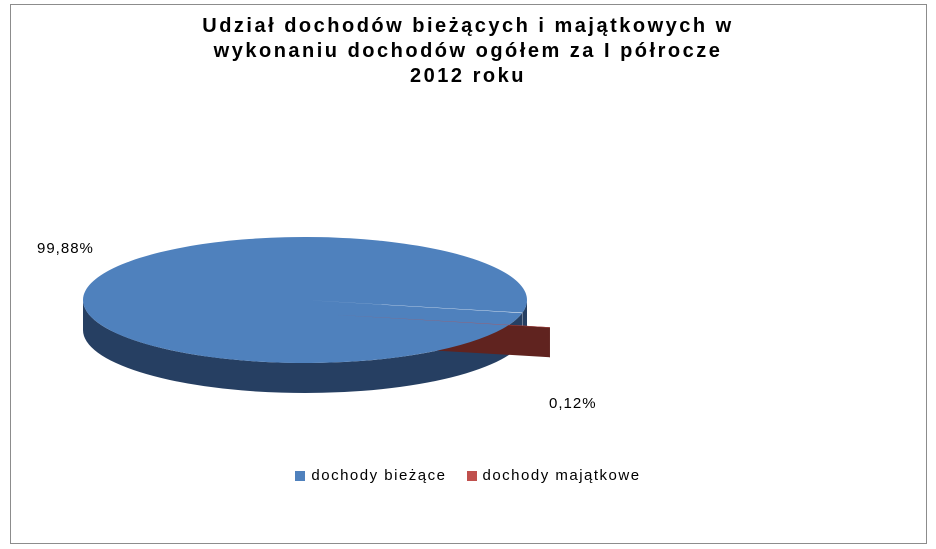 The height and width of the screenshot is (549, 936). I want to click on legend: dochody bieżące dochody majątkowe, so click(468, 475).